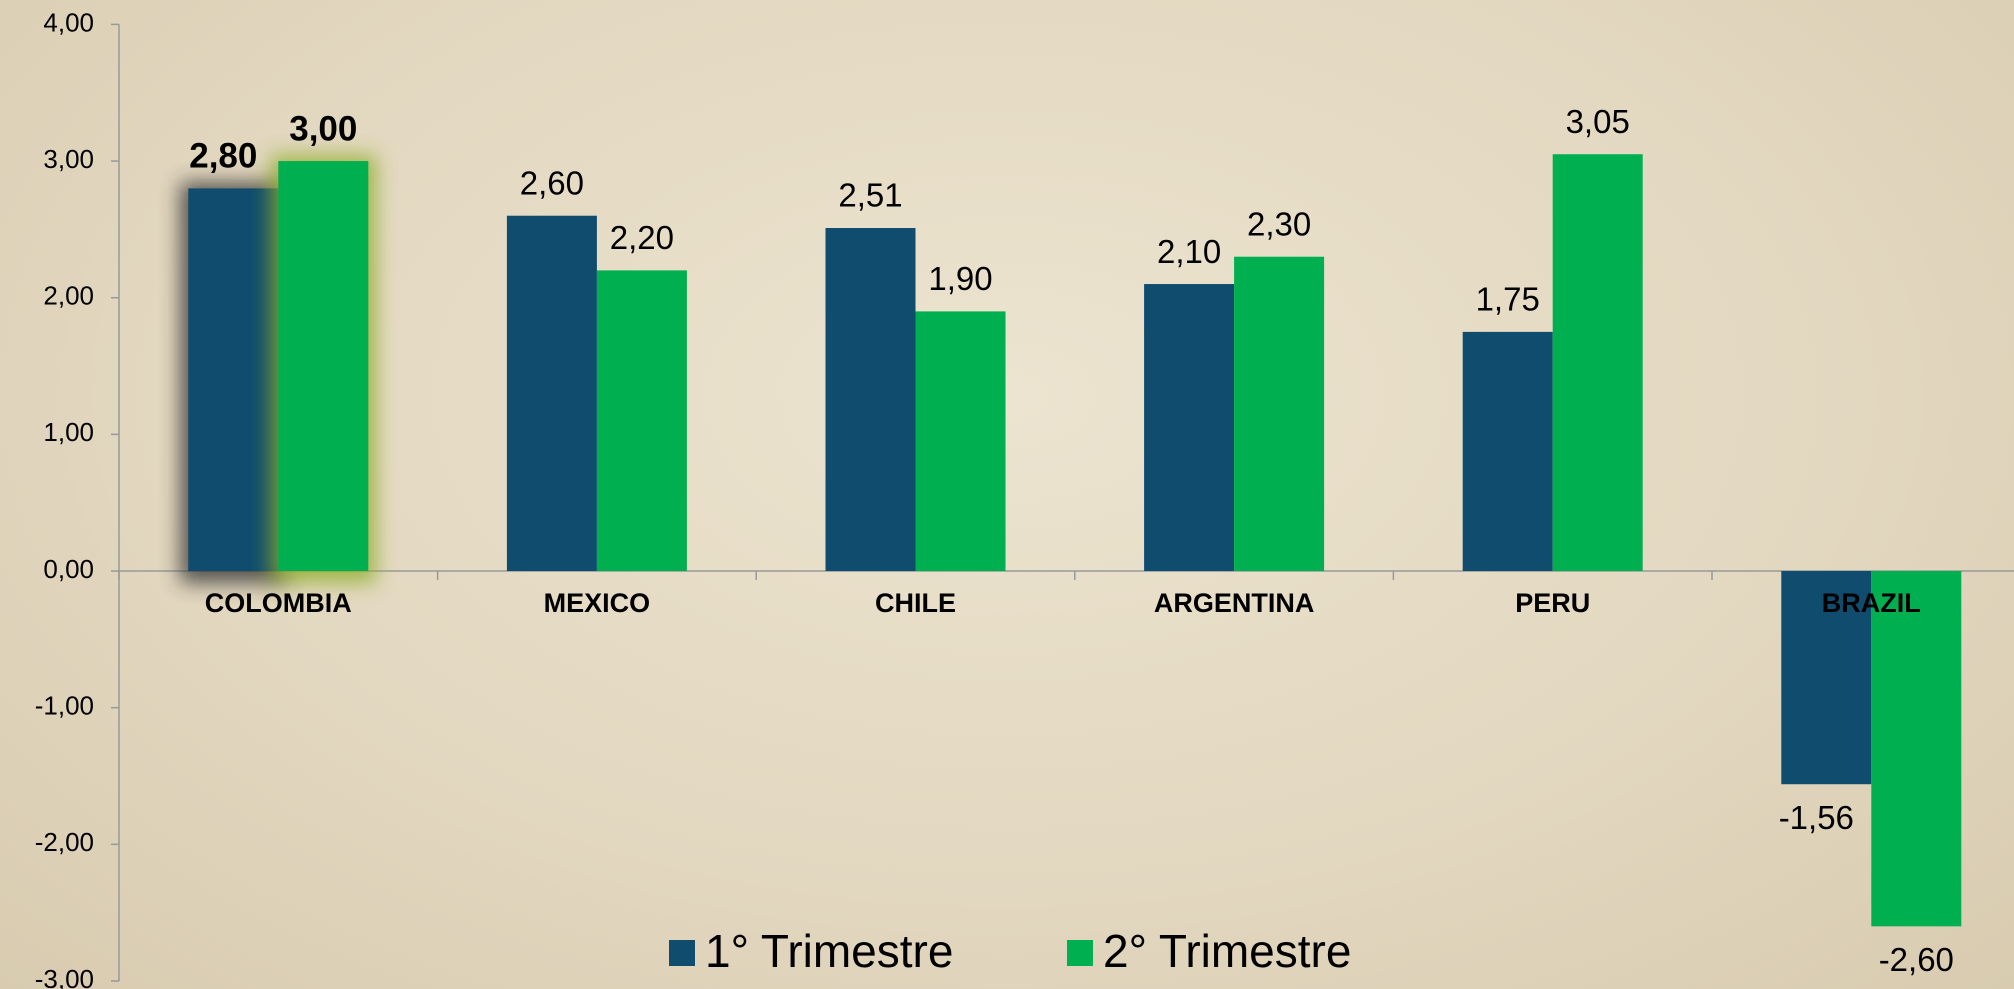  Describe the element at coordinates (68, 432) in the screenshot. I see `y-tick-label: 1,00` at that location.